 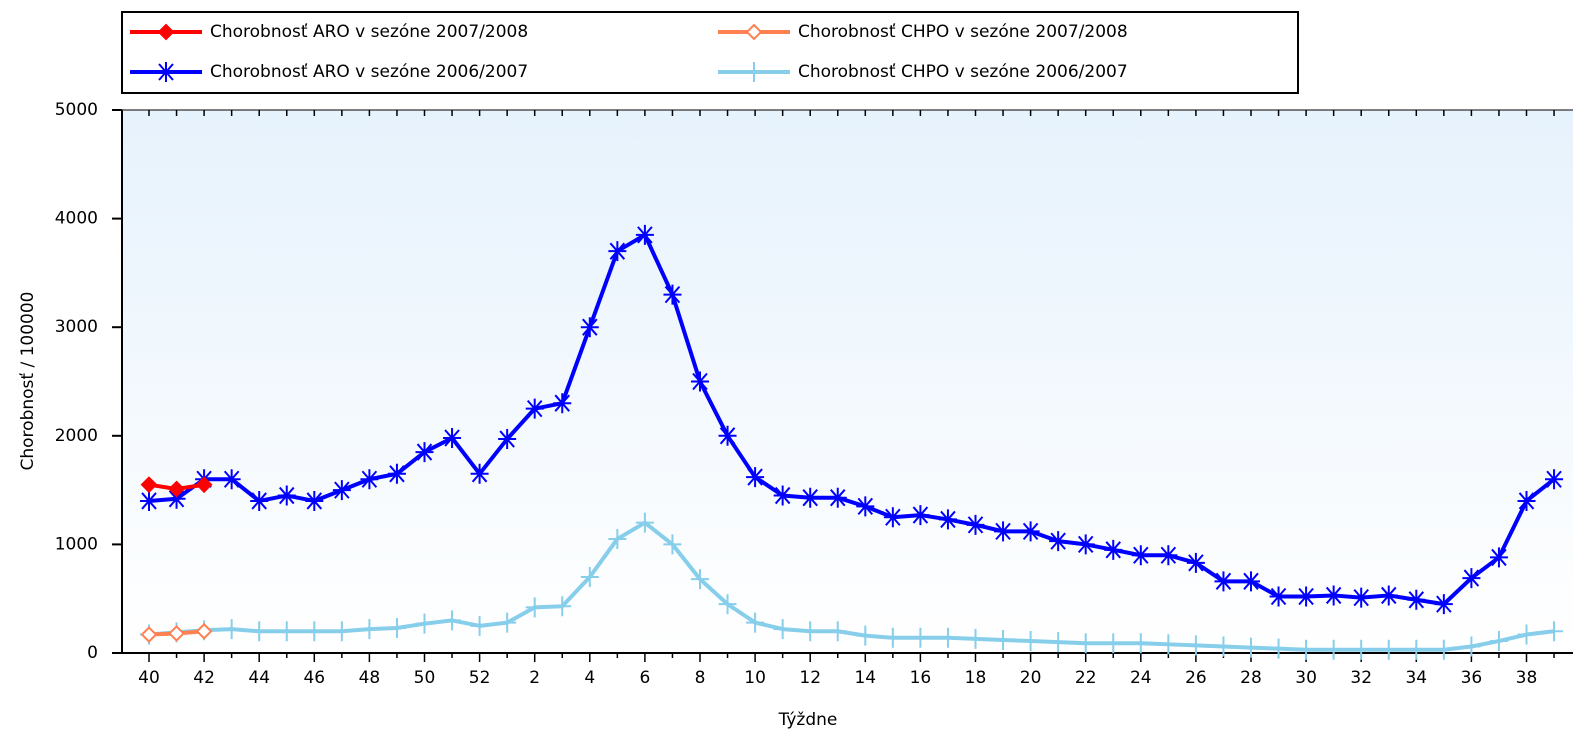 I want to click on x-tick-label: 24, so click(x=1141, y=678).